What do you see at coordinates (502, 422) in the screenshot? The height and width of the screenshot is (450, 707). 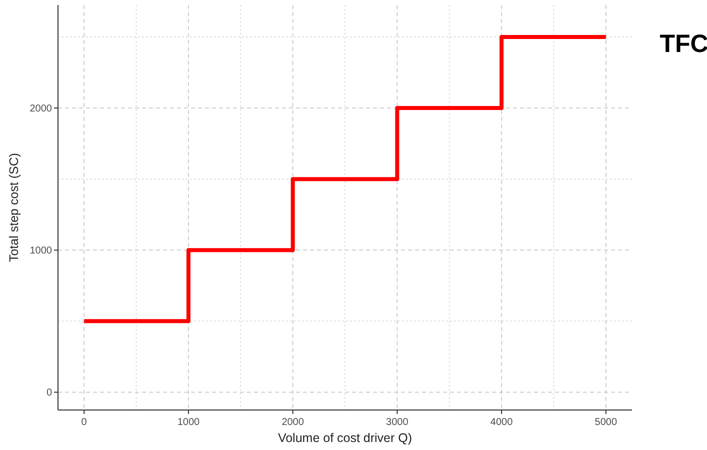 I see `x-tick-label: 4000` at bounding box center [502, 422].